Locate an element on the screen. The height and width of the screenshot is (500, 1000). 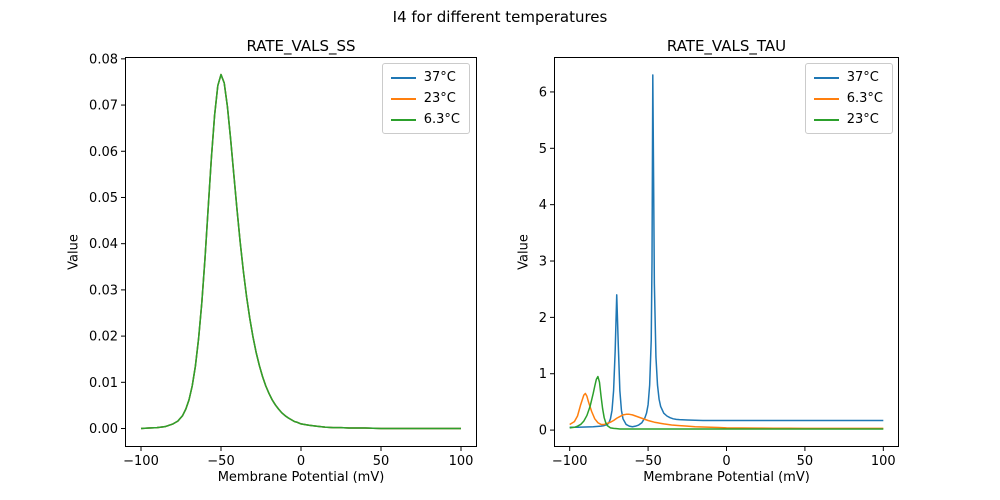
y-tick-label: 0.01 is located at coordinates (103, 383).